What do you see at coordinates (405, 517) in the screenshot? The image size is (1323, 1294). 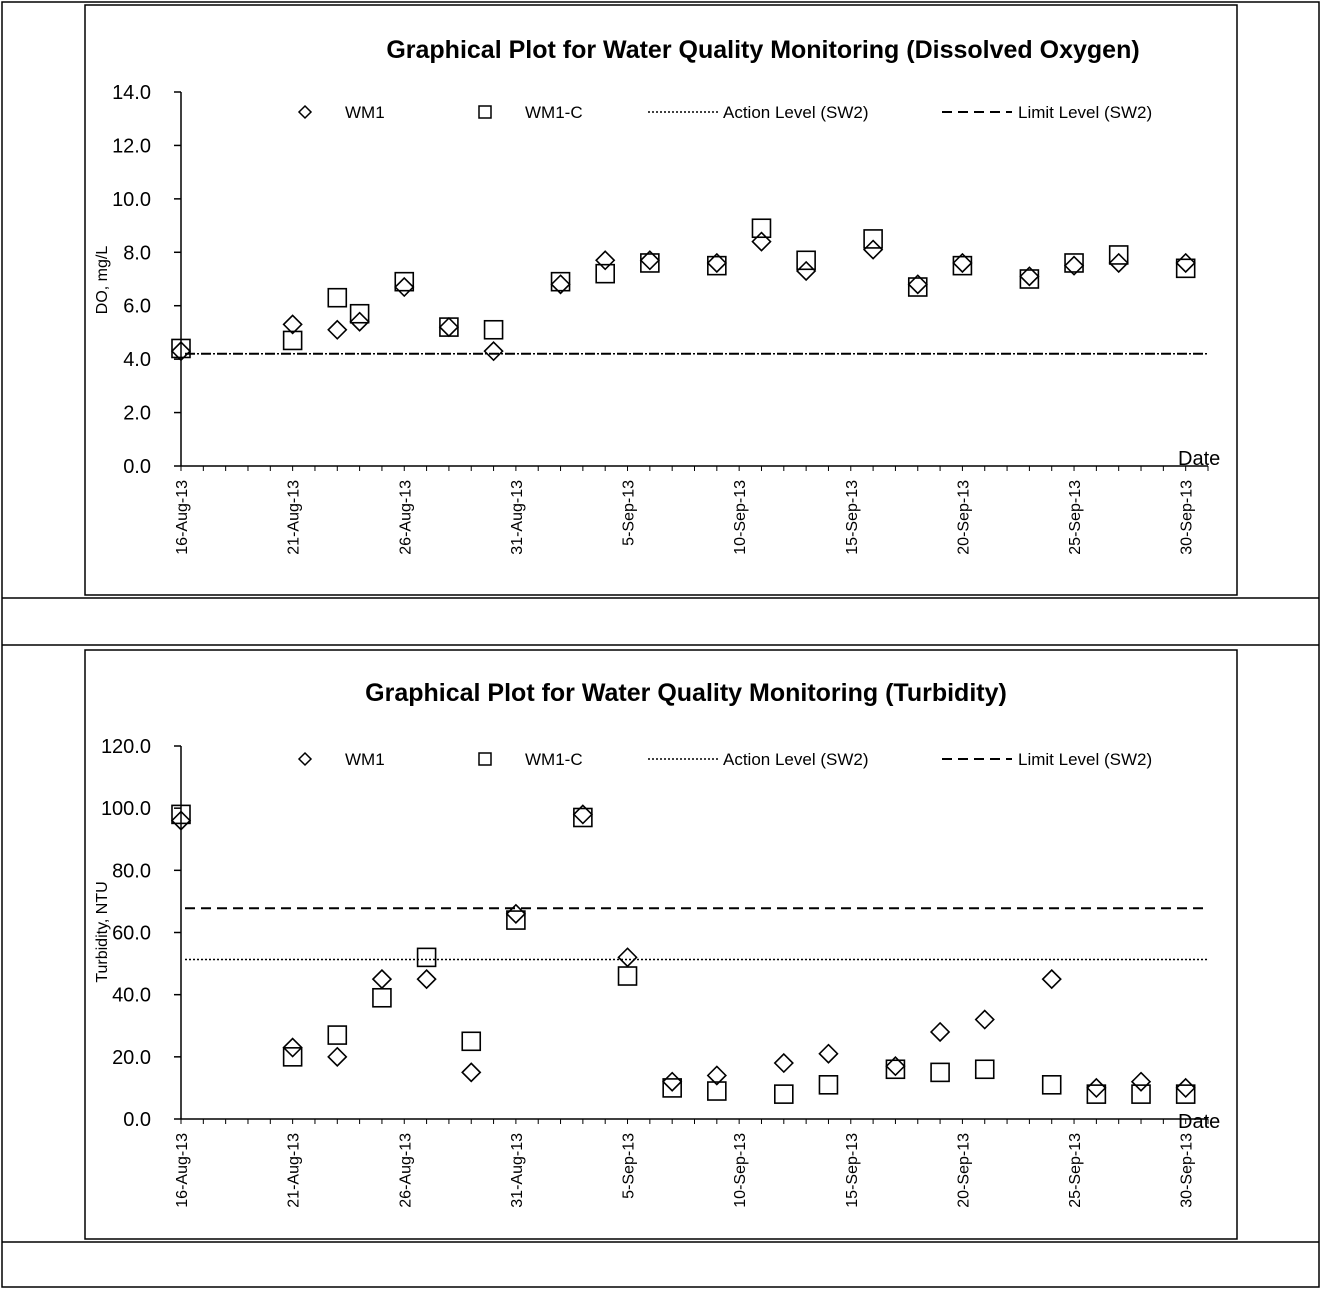 I see `x-tick-label: 26-Aug-13` at bounding box center [405, 517].